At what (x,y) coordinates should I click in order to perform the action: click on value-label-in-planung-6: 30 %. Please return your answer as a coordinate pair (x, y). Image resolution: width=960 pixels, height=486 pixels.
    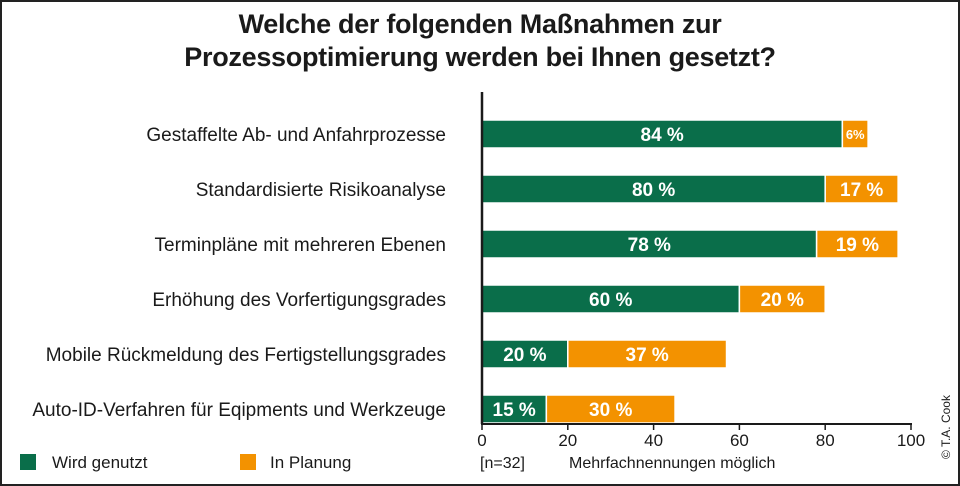
    Looking at the image, I should click on (610, 410).